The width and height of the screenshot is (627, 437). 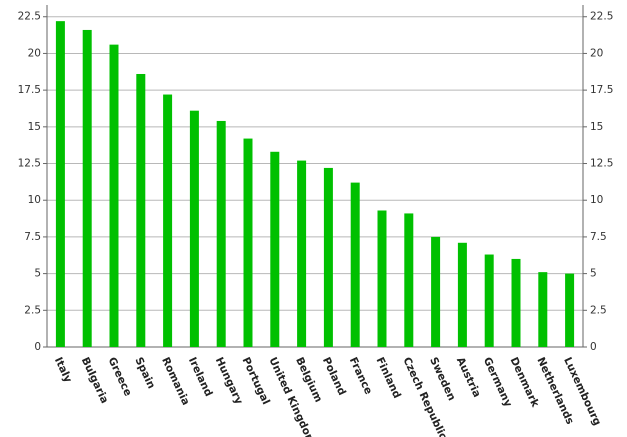 What do you see at coordinates (29, 164) in the screenshot?
I see `y-tick-label: 12.5` at bounding box center [29, 164].